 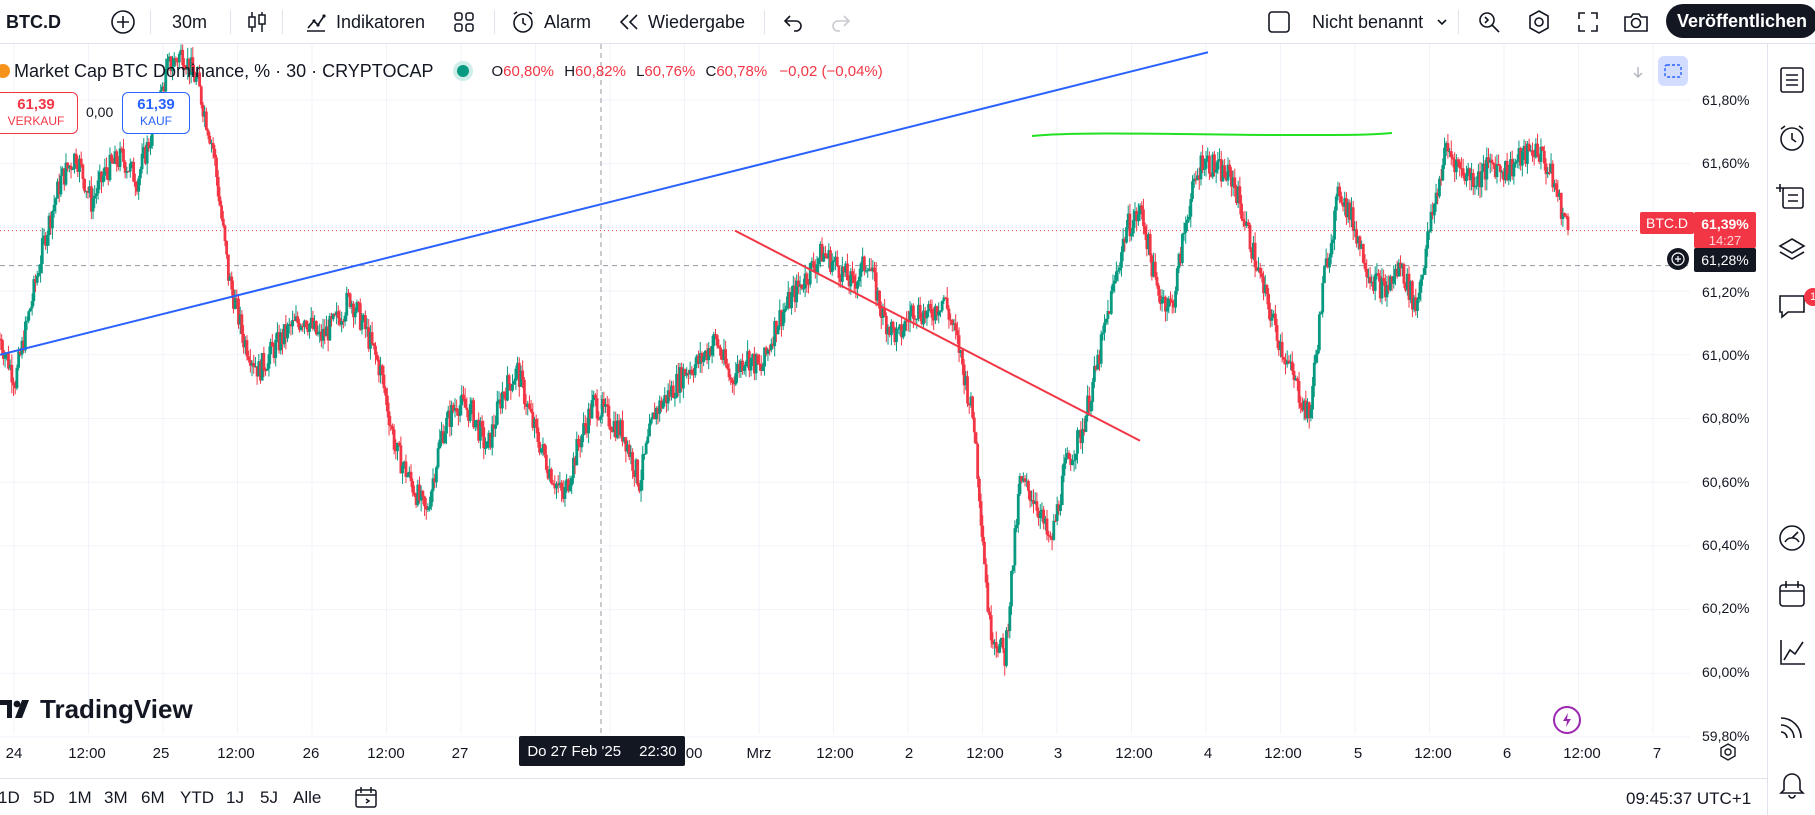 What do you see at coordinates (235, 797) in the screenshot?
I see `range-button: 1J` at bounding box center [235, 797].